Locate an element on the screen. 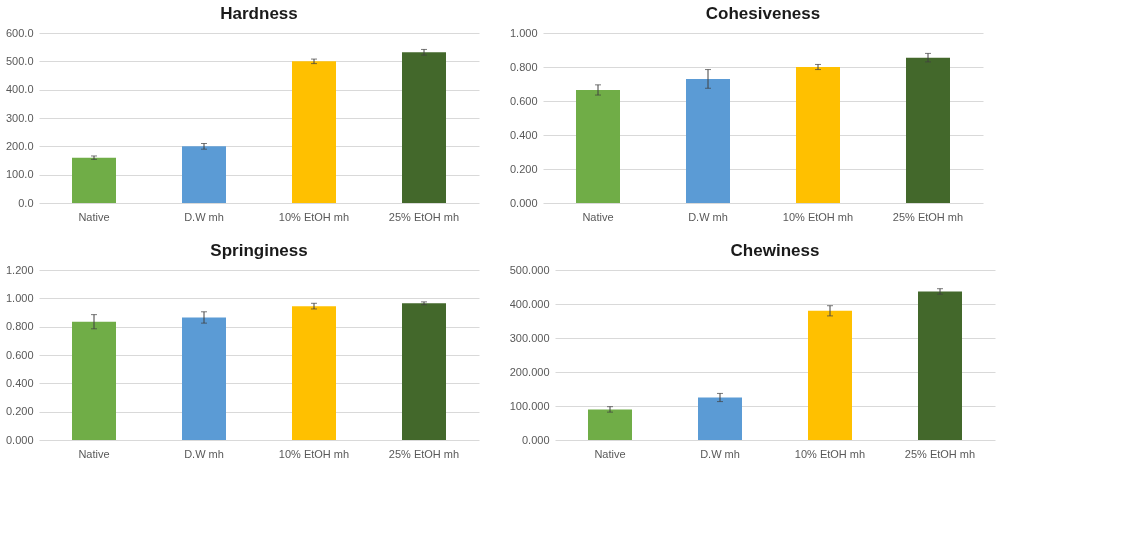 The image size is (1148, 547). y-tick-label: 200.0 is located at coordinates (19, 145).